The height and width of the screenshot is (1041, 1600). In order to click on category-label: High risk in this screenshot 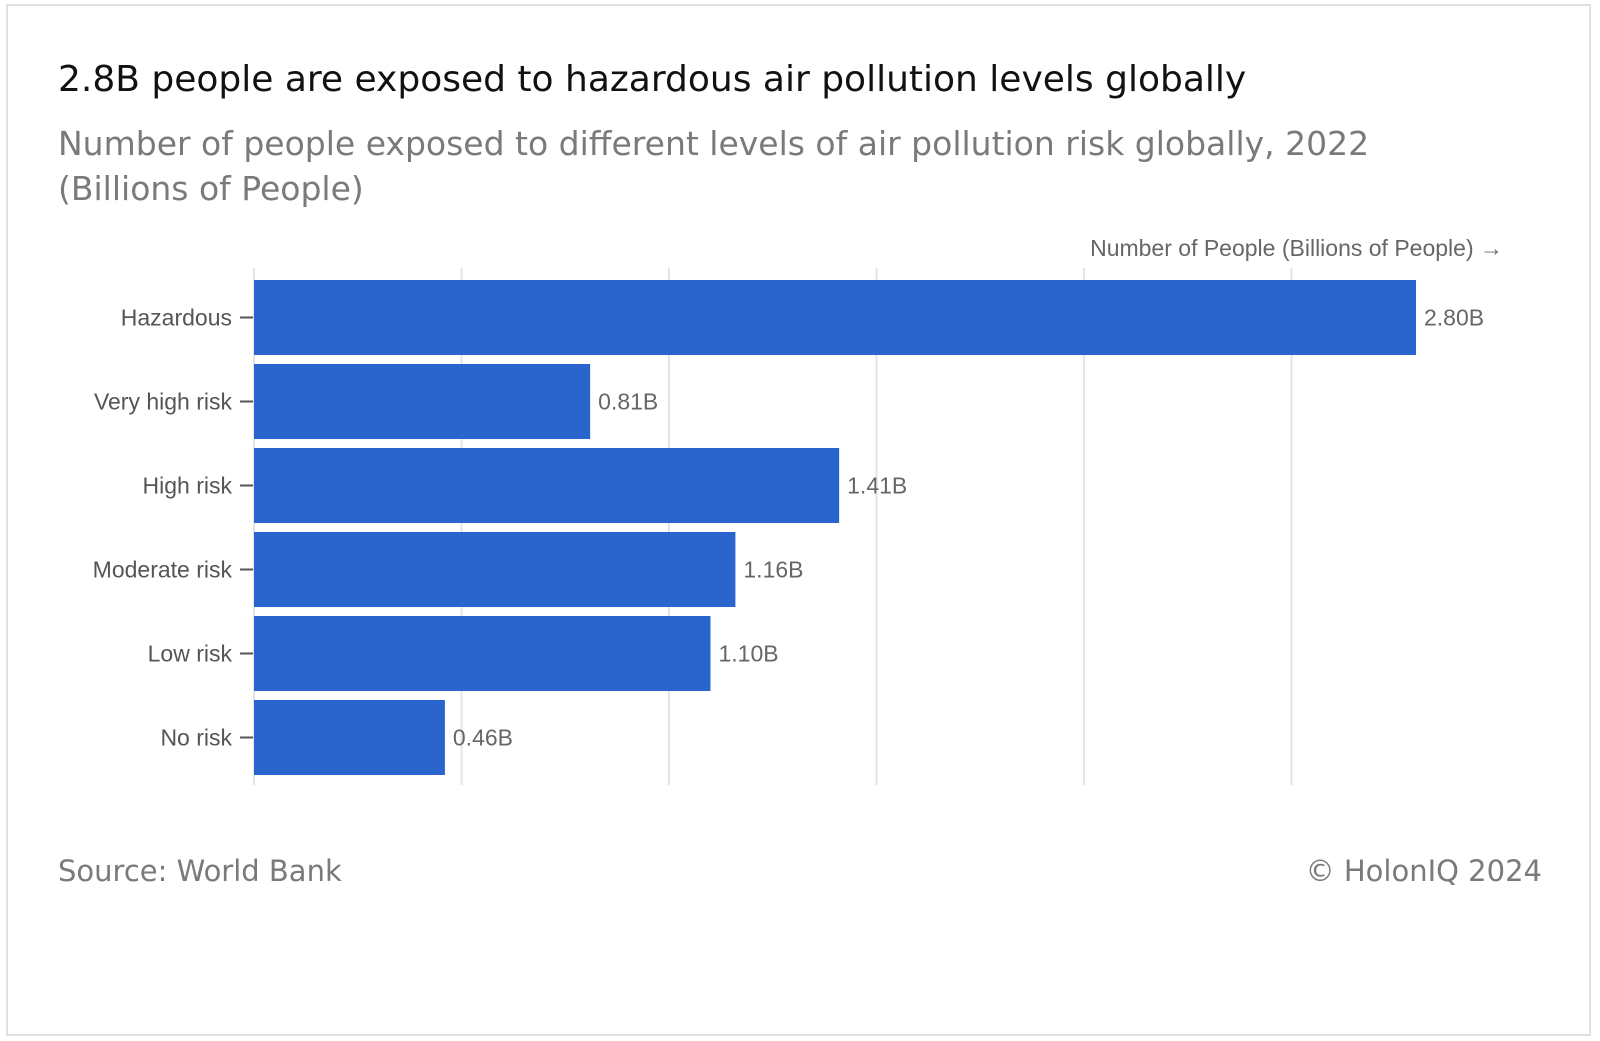, I will do `click(188, 486)`.